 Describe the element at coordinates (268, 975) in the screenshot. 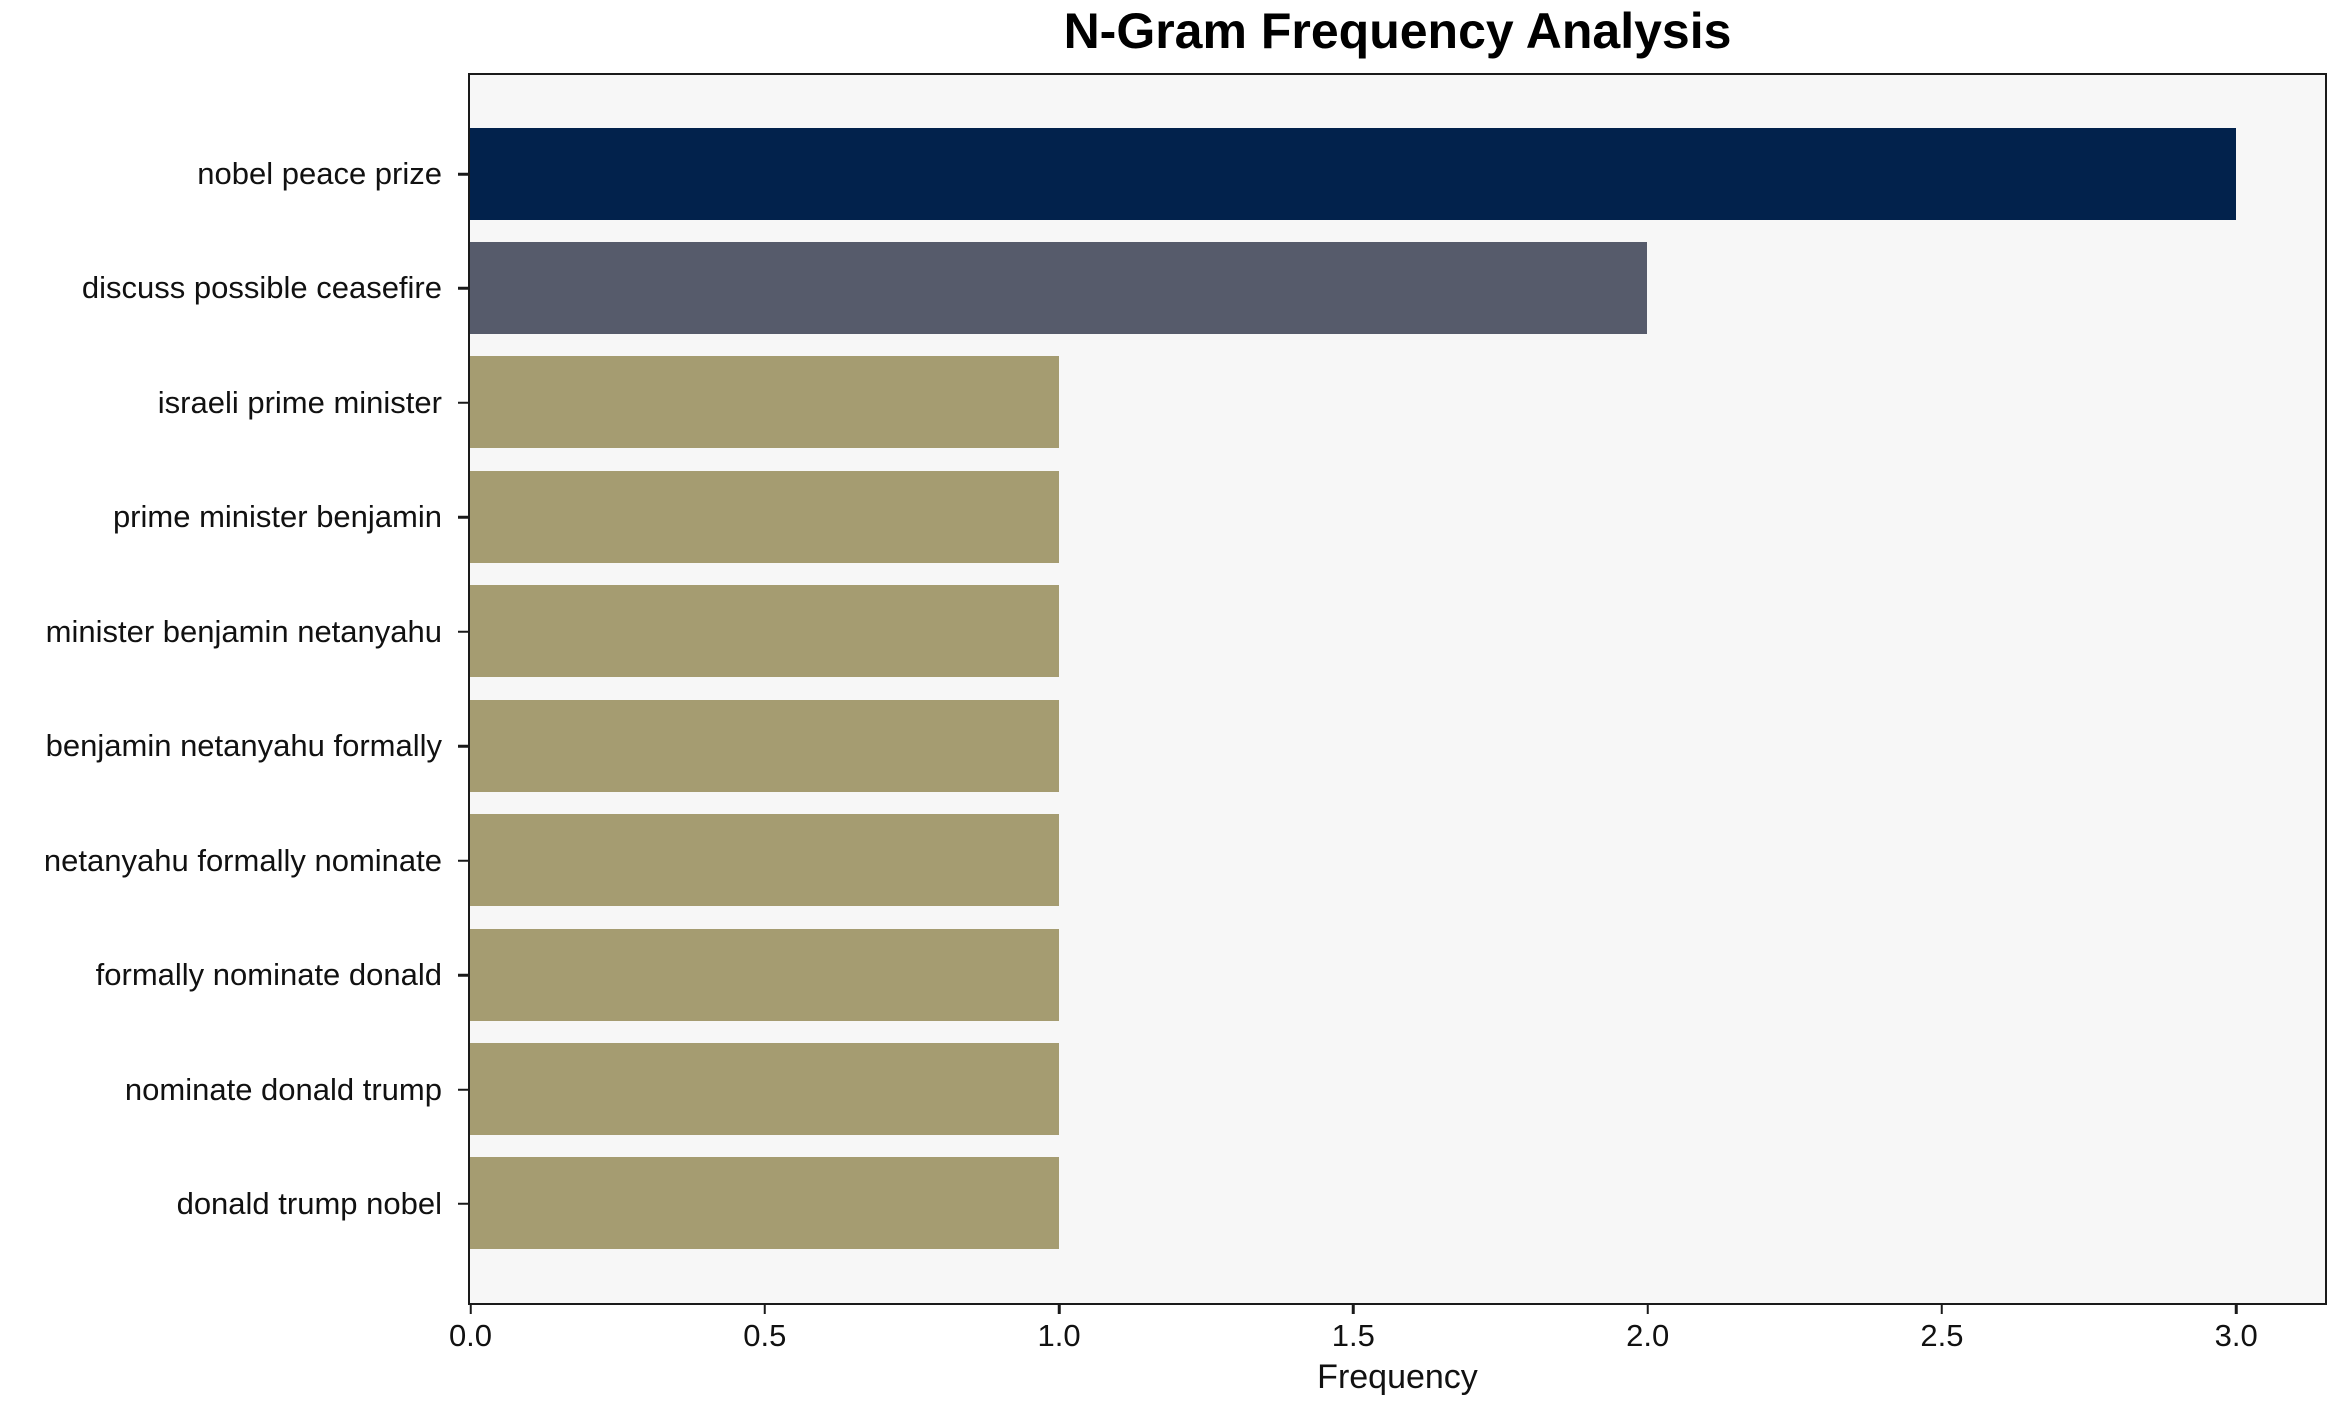

I see `y-tick-label: formally nominate donald` at that location.